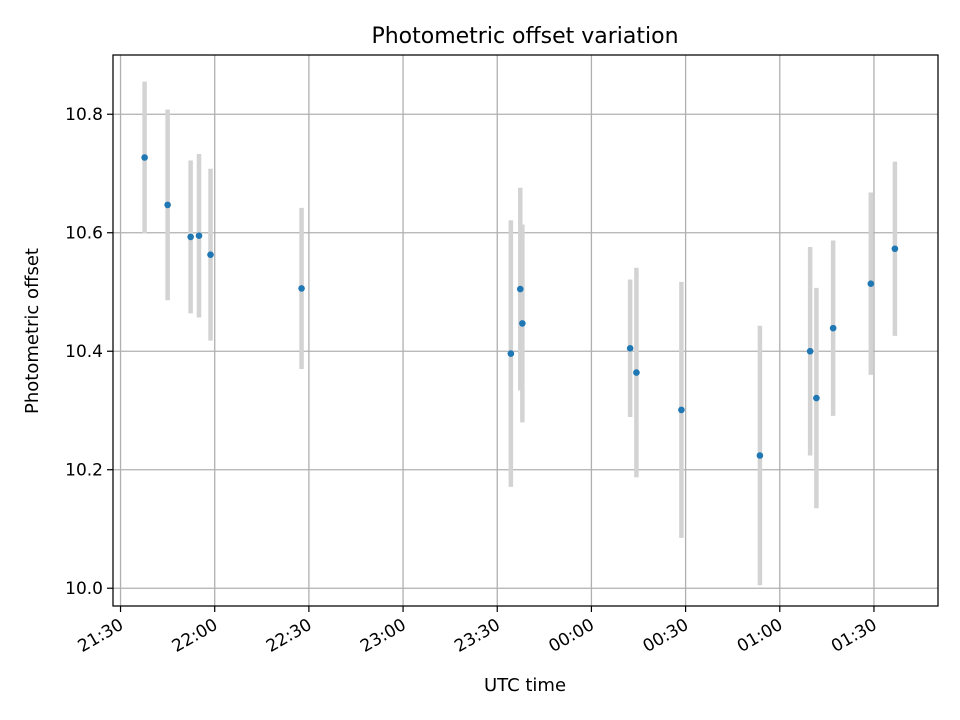  I want to click on y-tick-label: 10.4, so click(84, 352).